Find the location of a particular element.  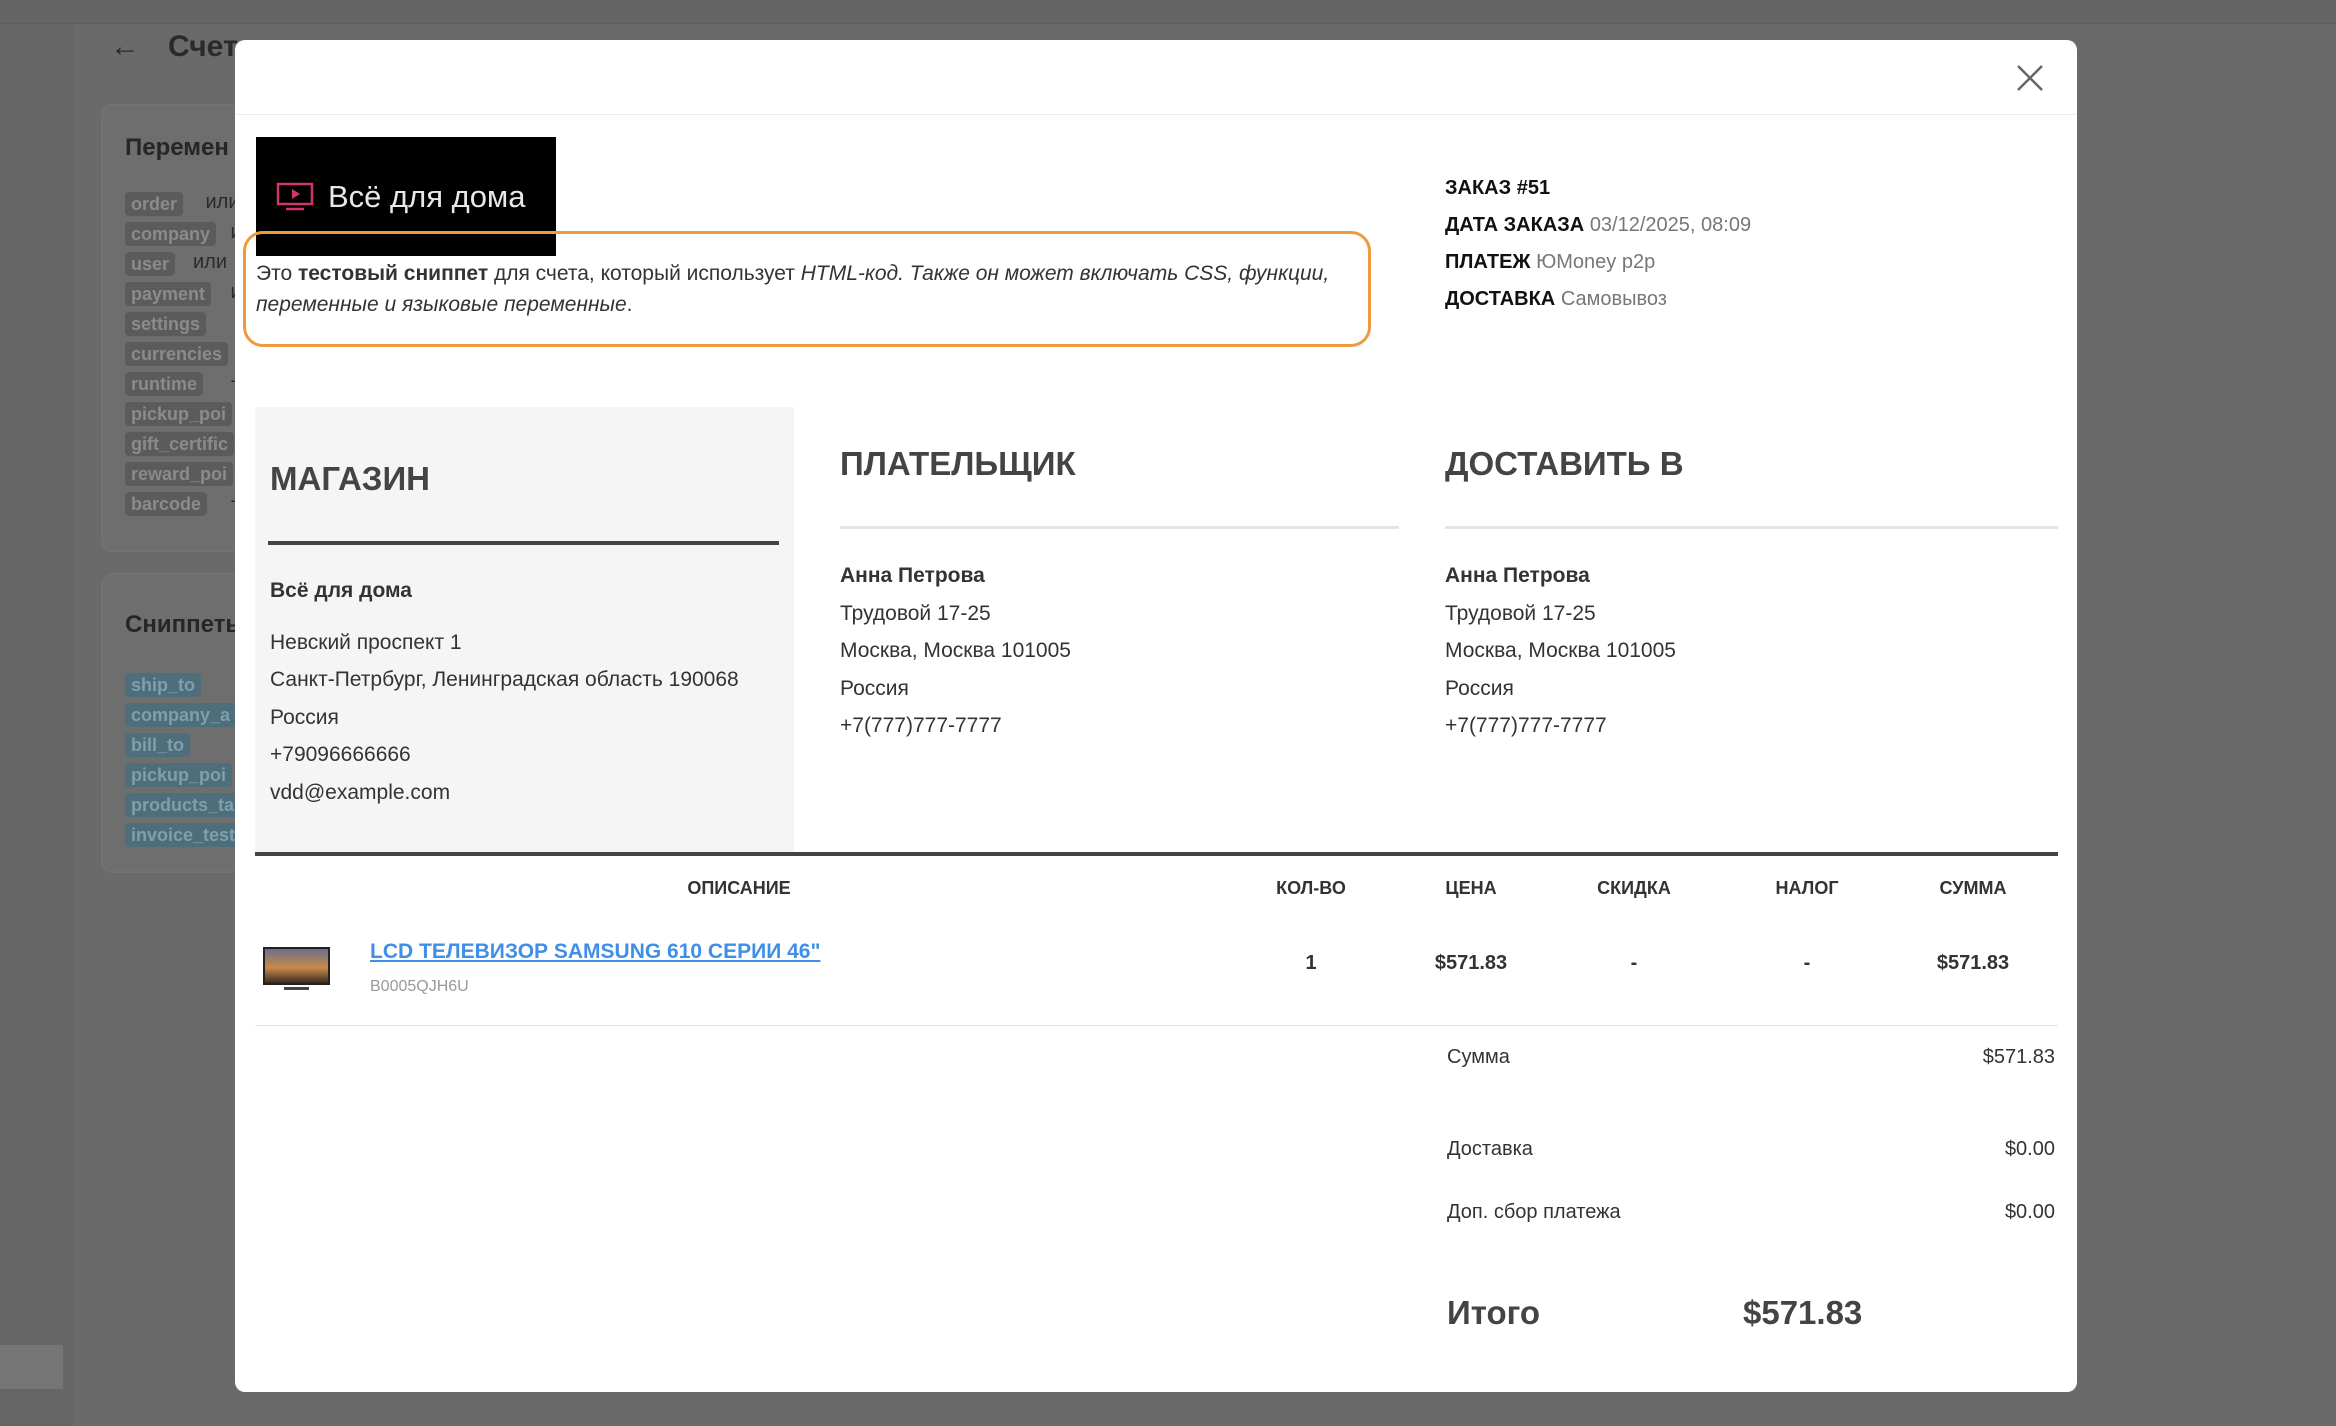

variable-tag: barcode is located at coordinates (166, 504).